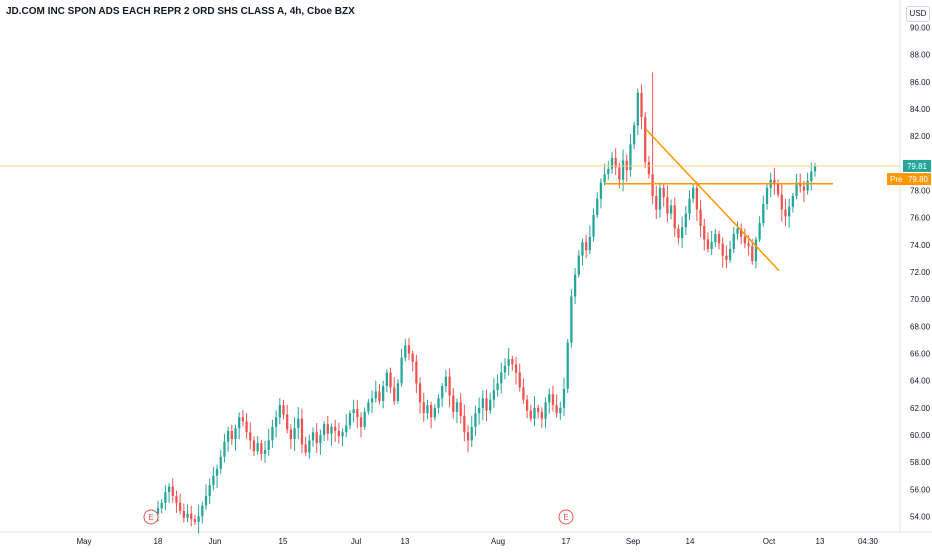  Describe the element at coordinates (690, 541) in the screenshot. I see `x-tick-label: 14` at that location.